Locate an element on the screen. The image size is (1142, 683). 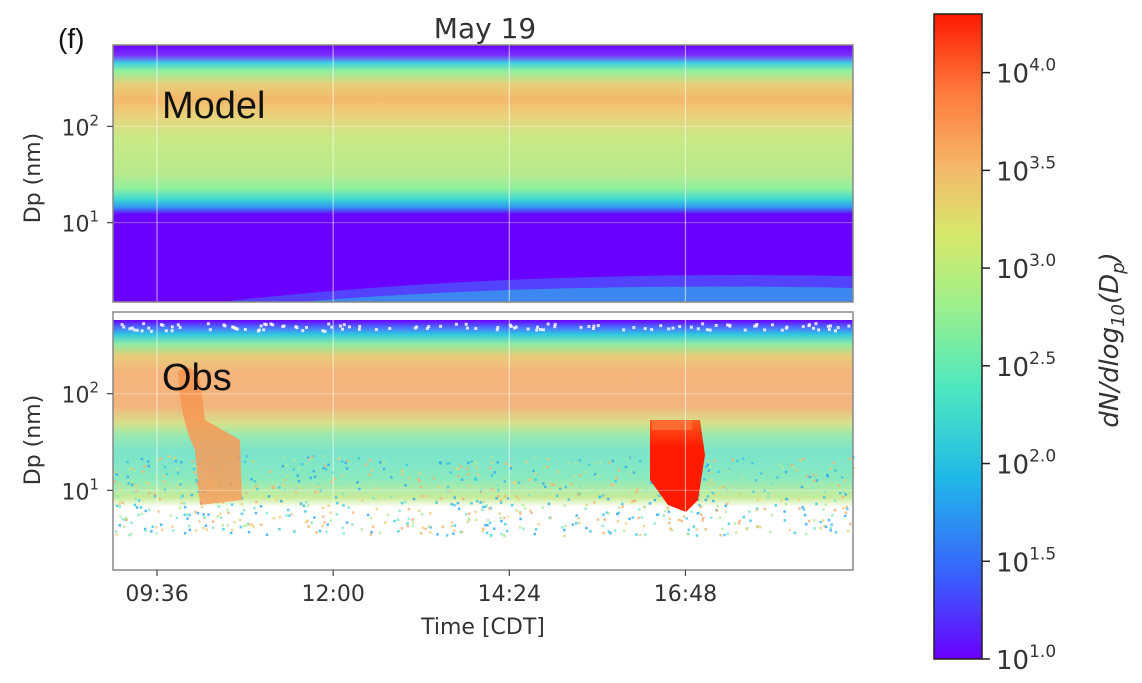
colorbar-tick-label: 102.0 is located at coordinates (1026, 464).